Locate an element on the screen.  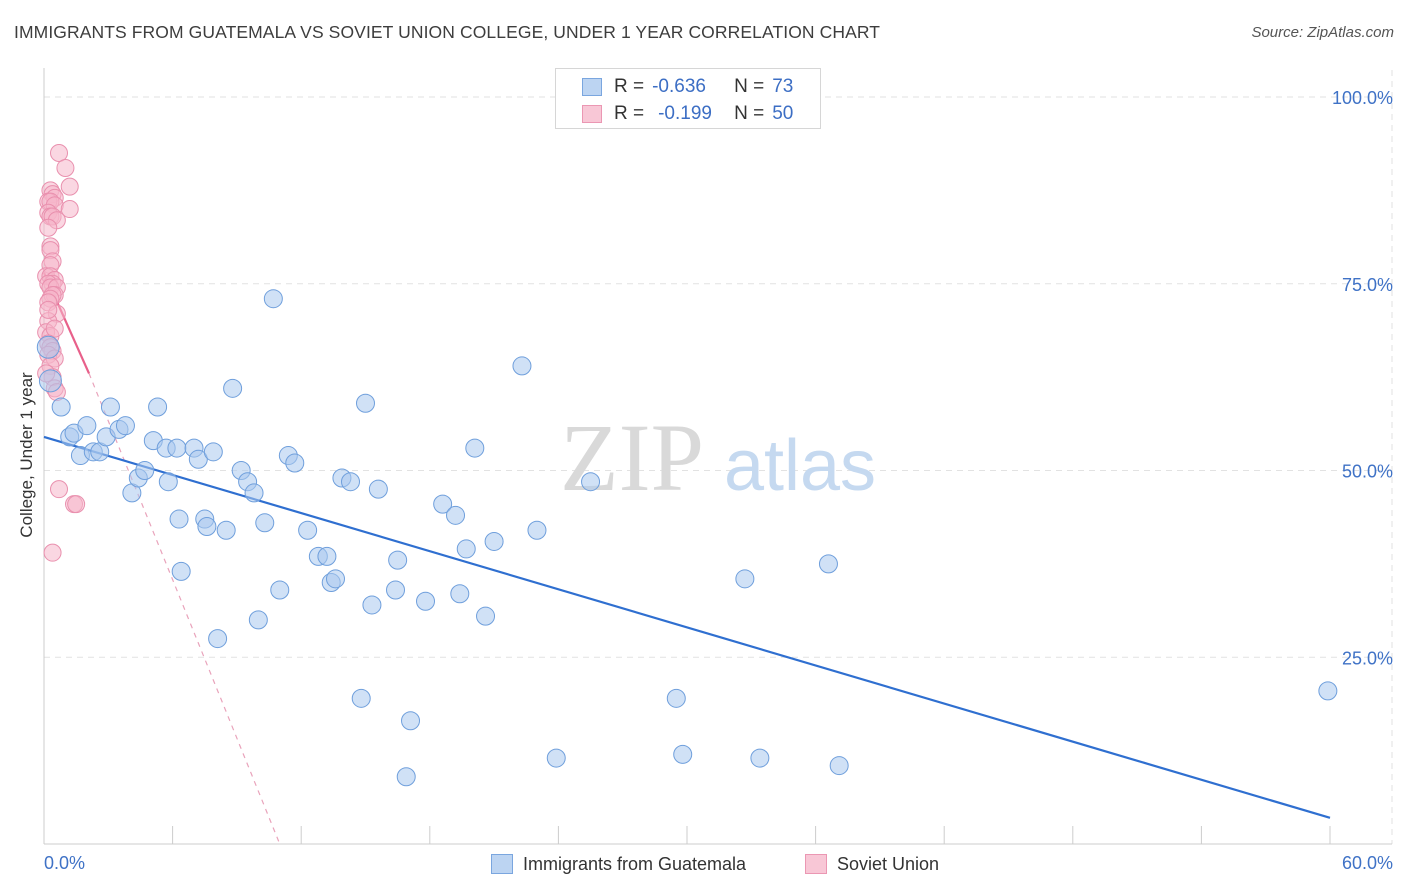
trend-line-soviet-union-extension is located at coordinates (184, 609).